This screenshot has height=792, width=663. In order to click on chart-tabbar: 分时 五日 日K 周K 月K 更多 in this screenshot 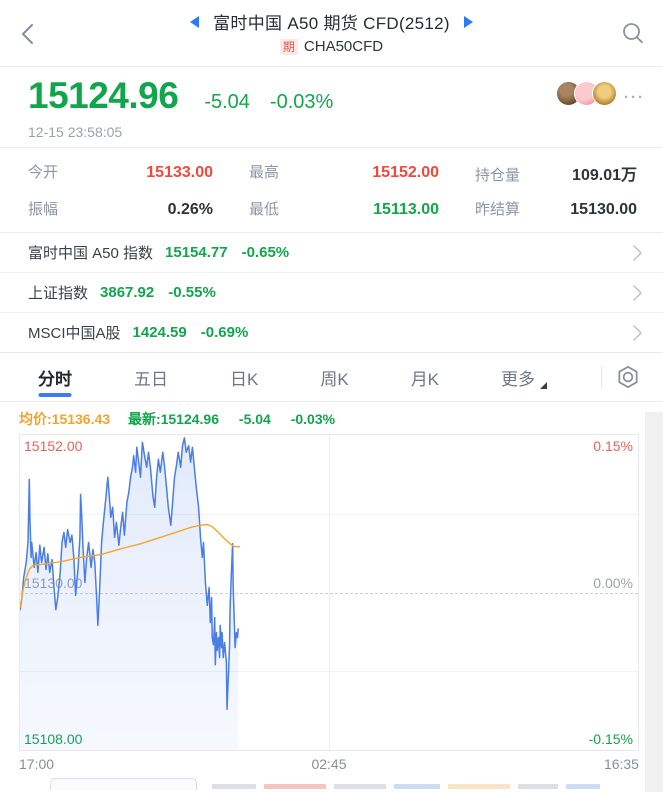, I will do `click(331, 377)`.